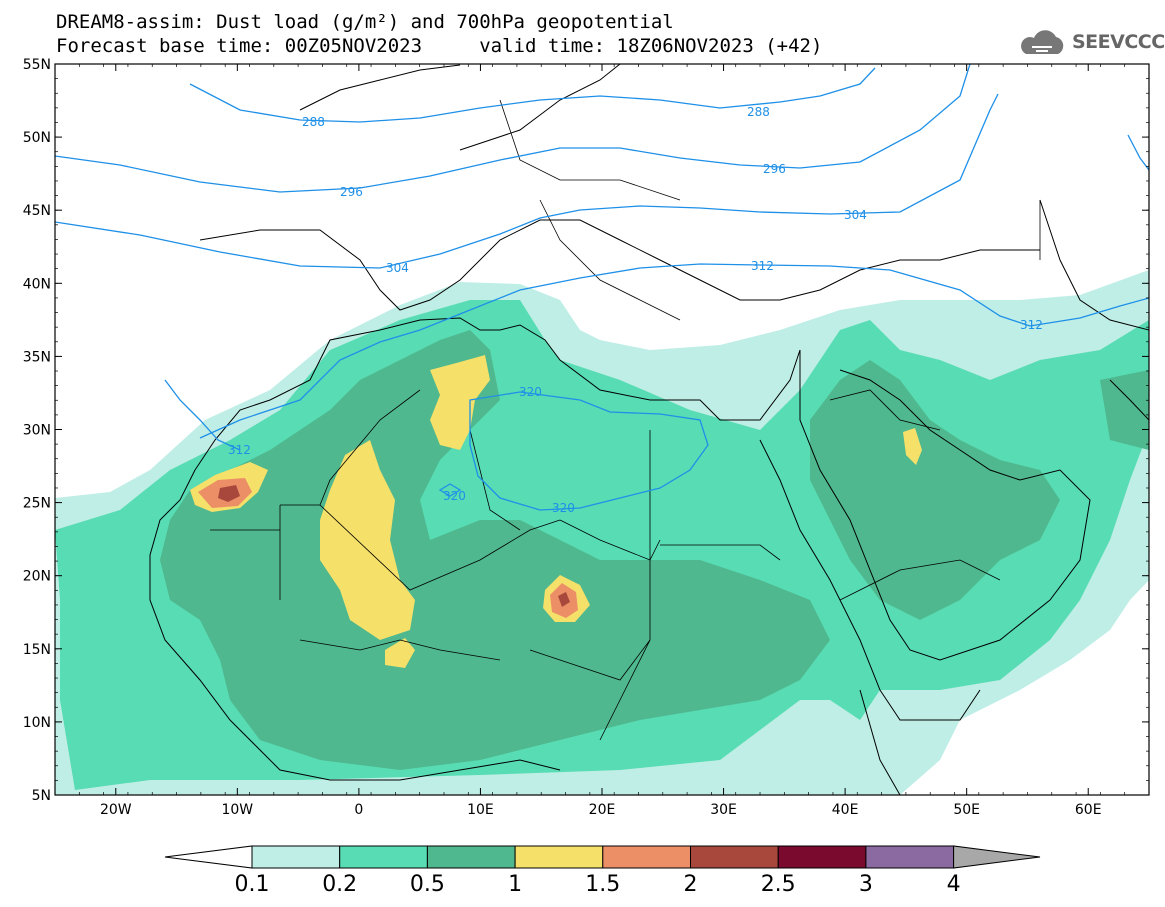 This screenshot has height=907, width=1165. Describe the element at coordinates (460, 402) in the screenshot. I see `dust-level-1.0-algeria` at that location.